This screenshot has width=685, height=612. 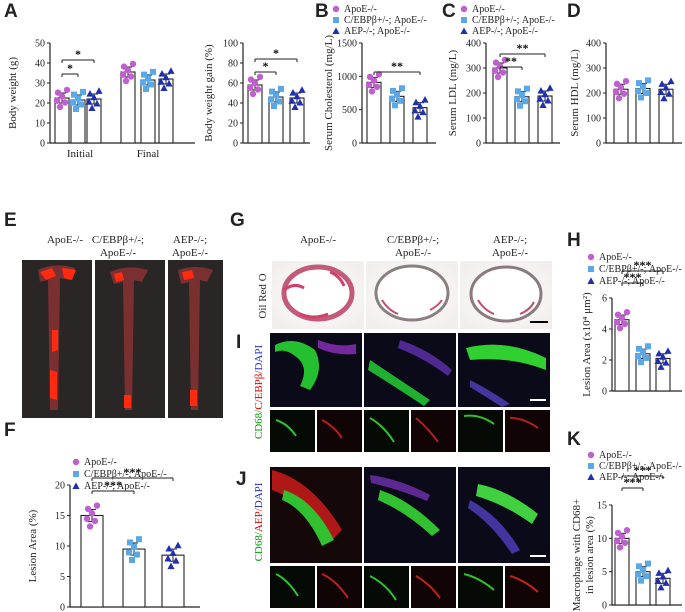 What do you see at coordinates (604, 606) in the screenshot?
I see `chart-k-ytick-label-0: 0` at bounding box center [604, 606].